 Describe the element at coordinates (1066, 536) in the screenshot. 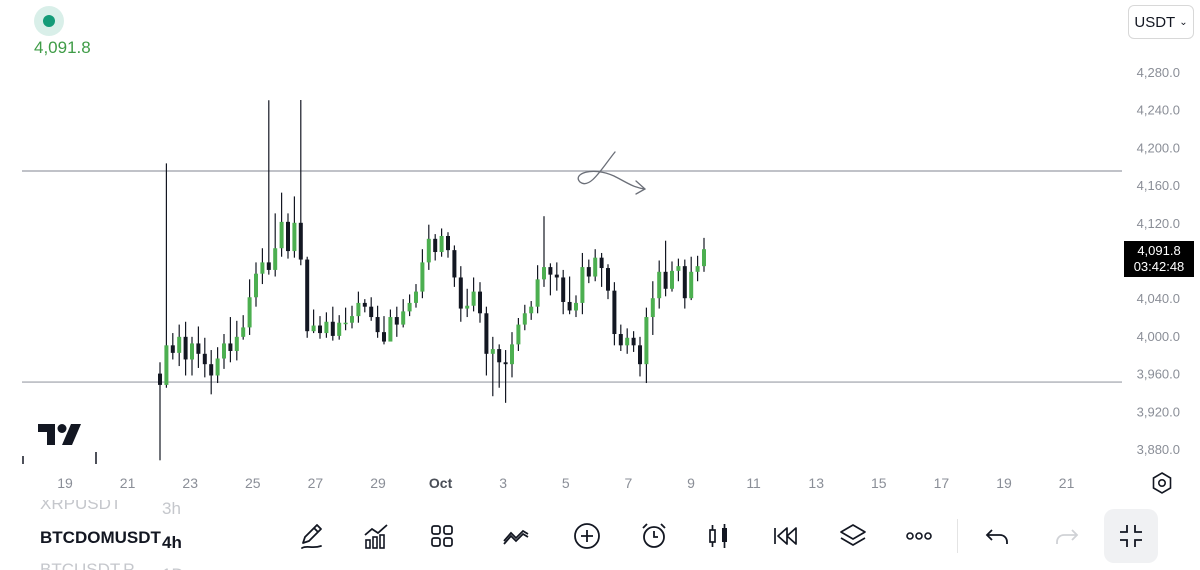

I see `redo-button` at that location.